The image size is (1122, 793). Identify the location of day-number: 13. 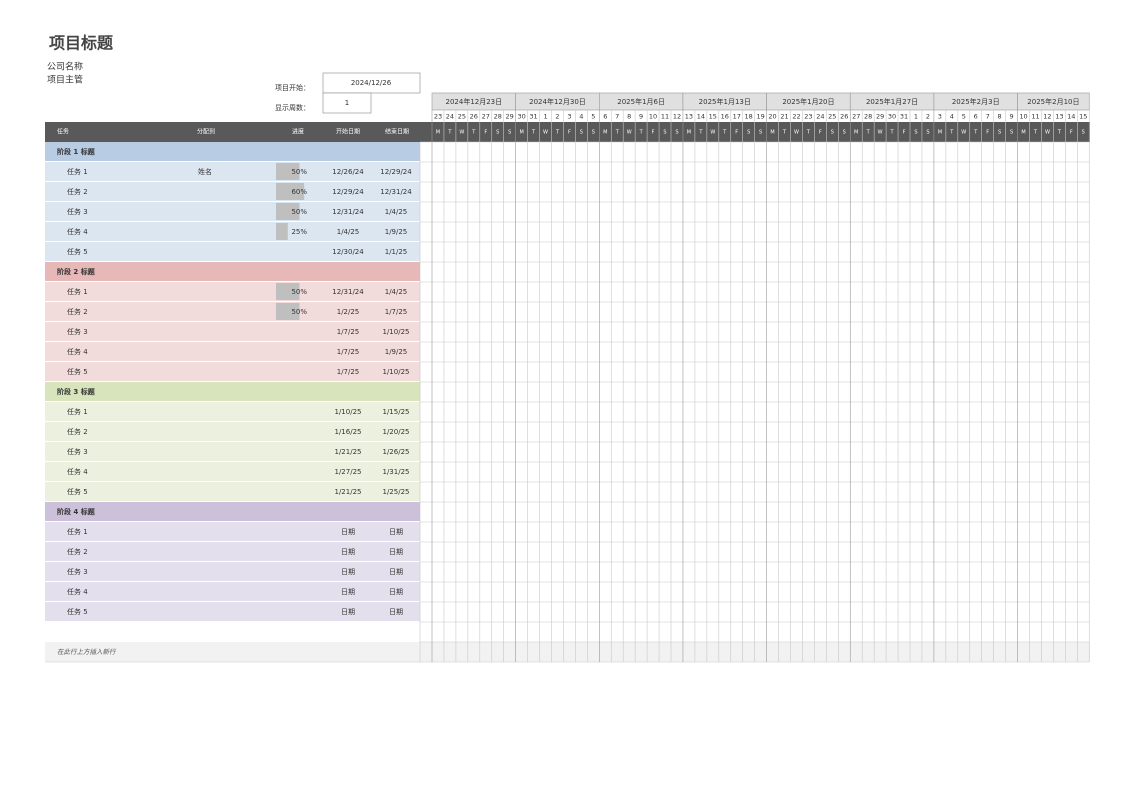
(1059, 117).